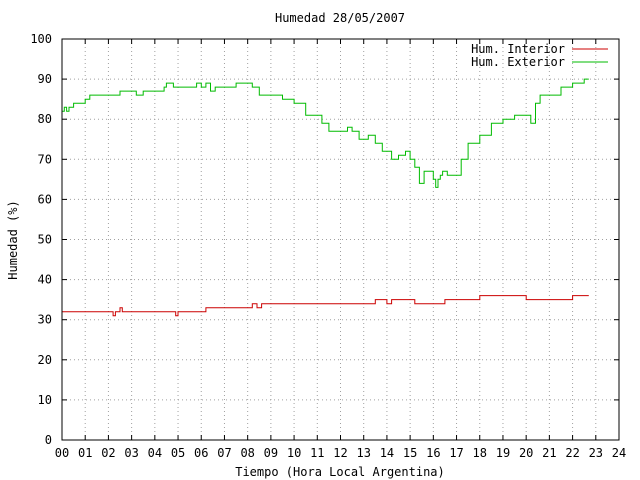  I want to click on y-axis-label: Humedad (%), so click(13, 239).